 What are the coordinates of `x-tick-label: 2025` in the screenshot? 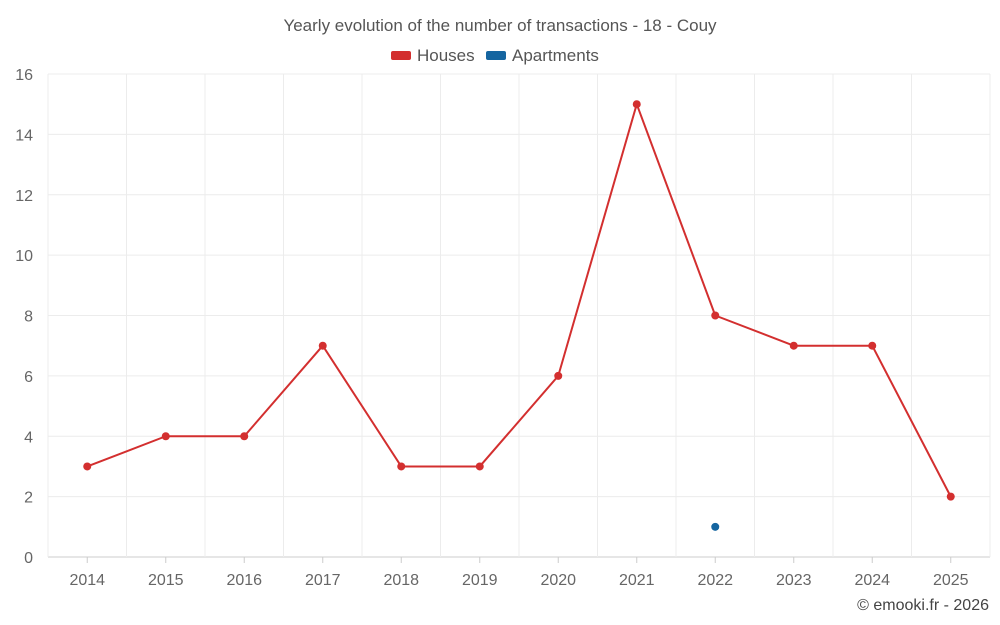 It's located at (951, 580).